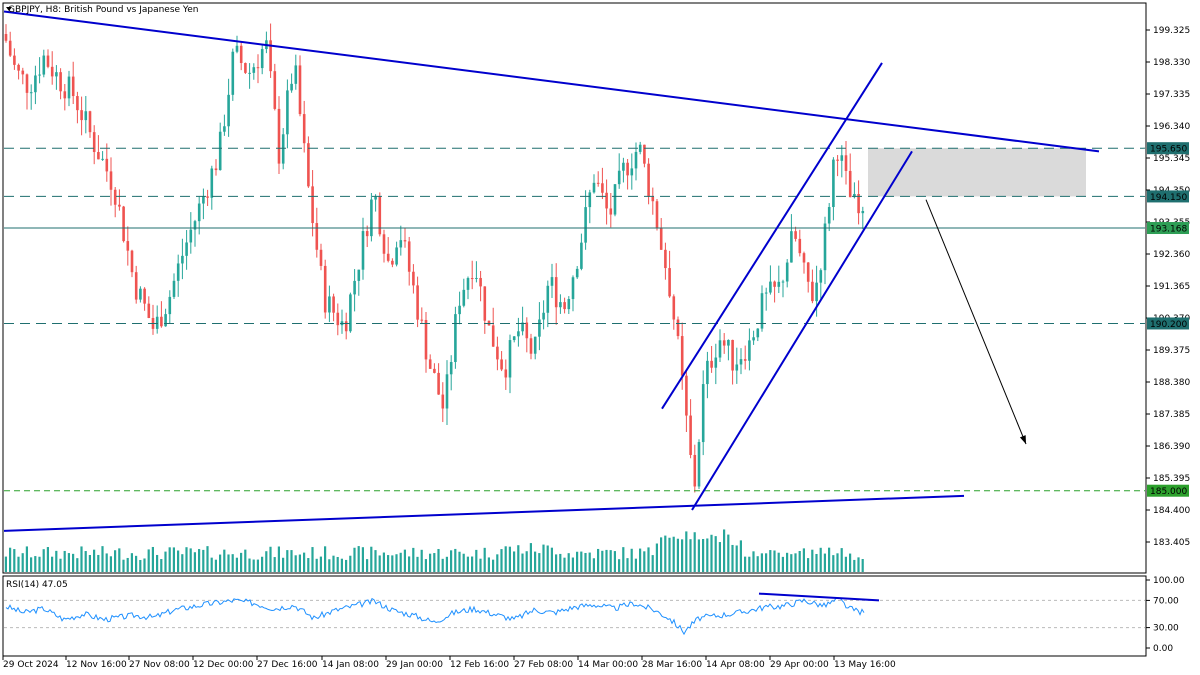  Describe the element at coordinates (1022, 440) in the screenshot. I see `projection-arrow-head` at that location.